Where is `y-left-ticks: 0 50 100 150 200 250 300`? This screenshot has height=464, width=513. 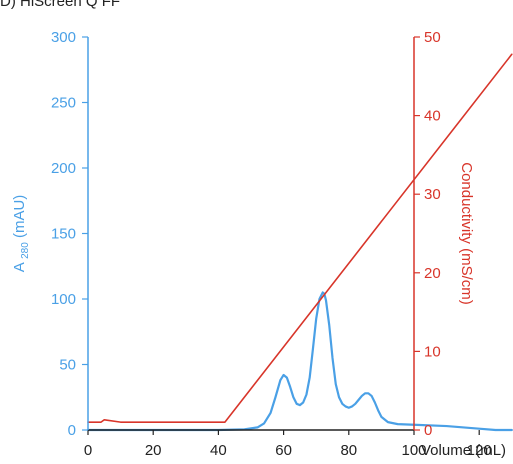
y-left-ticks: 0 50 100 150 200 250 300 is located at coordinates (69, 234).